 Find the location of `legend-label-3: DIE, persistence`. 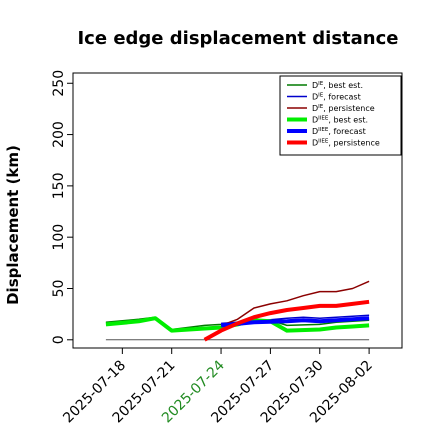

legend-label-3: DIE, persistence is located at coordinates (343, 108).